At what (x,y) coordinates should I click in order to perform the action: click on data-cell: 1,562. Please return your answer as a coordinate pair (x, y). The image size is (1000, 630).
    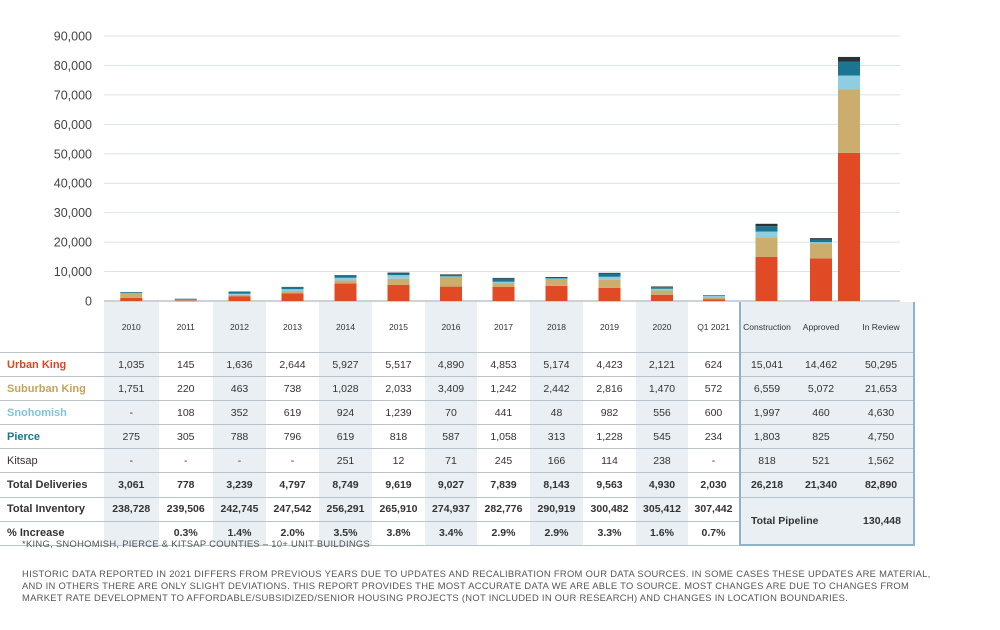
    Looking at the image, I should click on (882, 461).